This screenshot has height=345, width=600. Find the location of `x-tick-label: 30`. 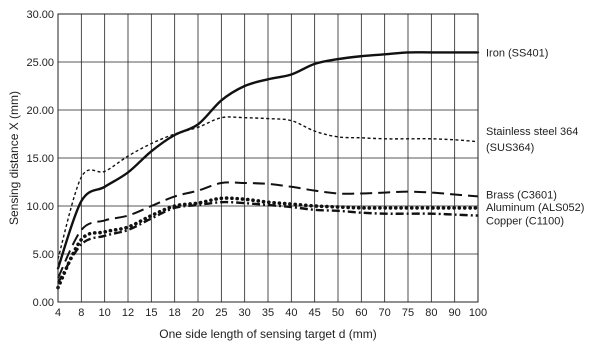

x-tick-label: 30 is located at coordinates (245, 313).